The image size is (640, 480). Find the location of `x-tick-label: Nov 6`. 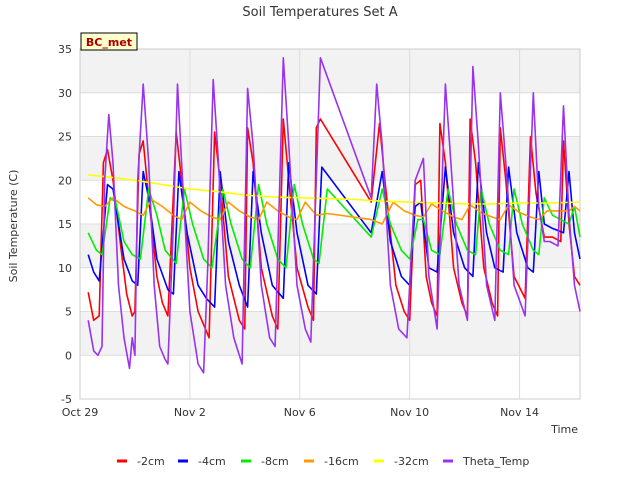

x-tick-label: Nov 6 is located at coordinates (300, 412).